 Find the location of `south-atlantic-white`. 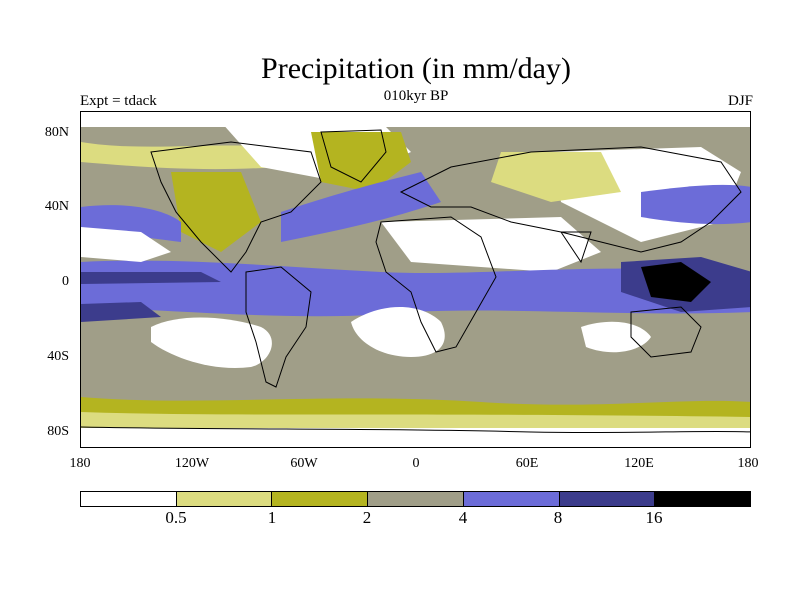

south-atlantic-white is located at coordinates (398, 332).